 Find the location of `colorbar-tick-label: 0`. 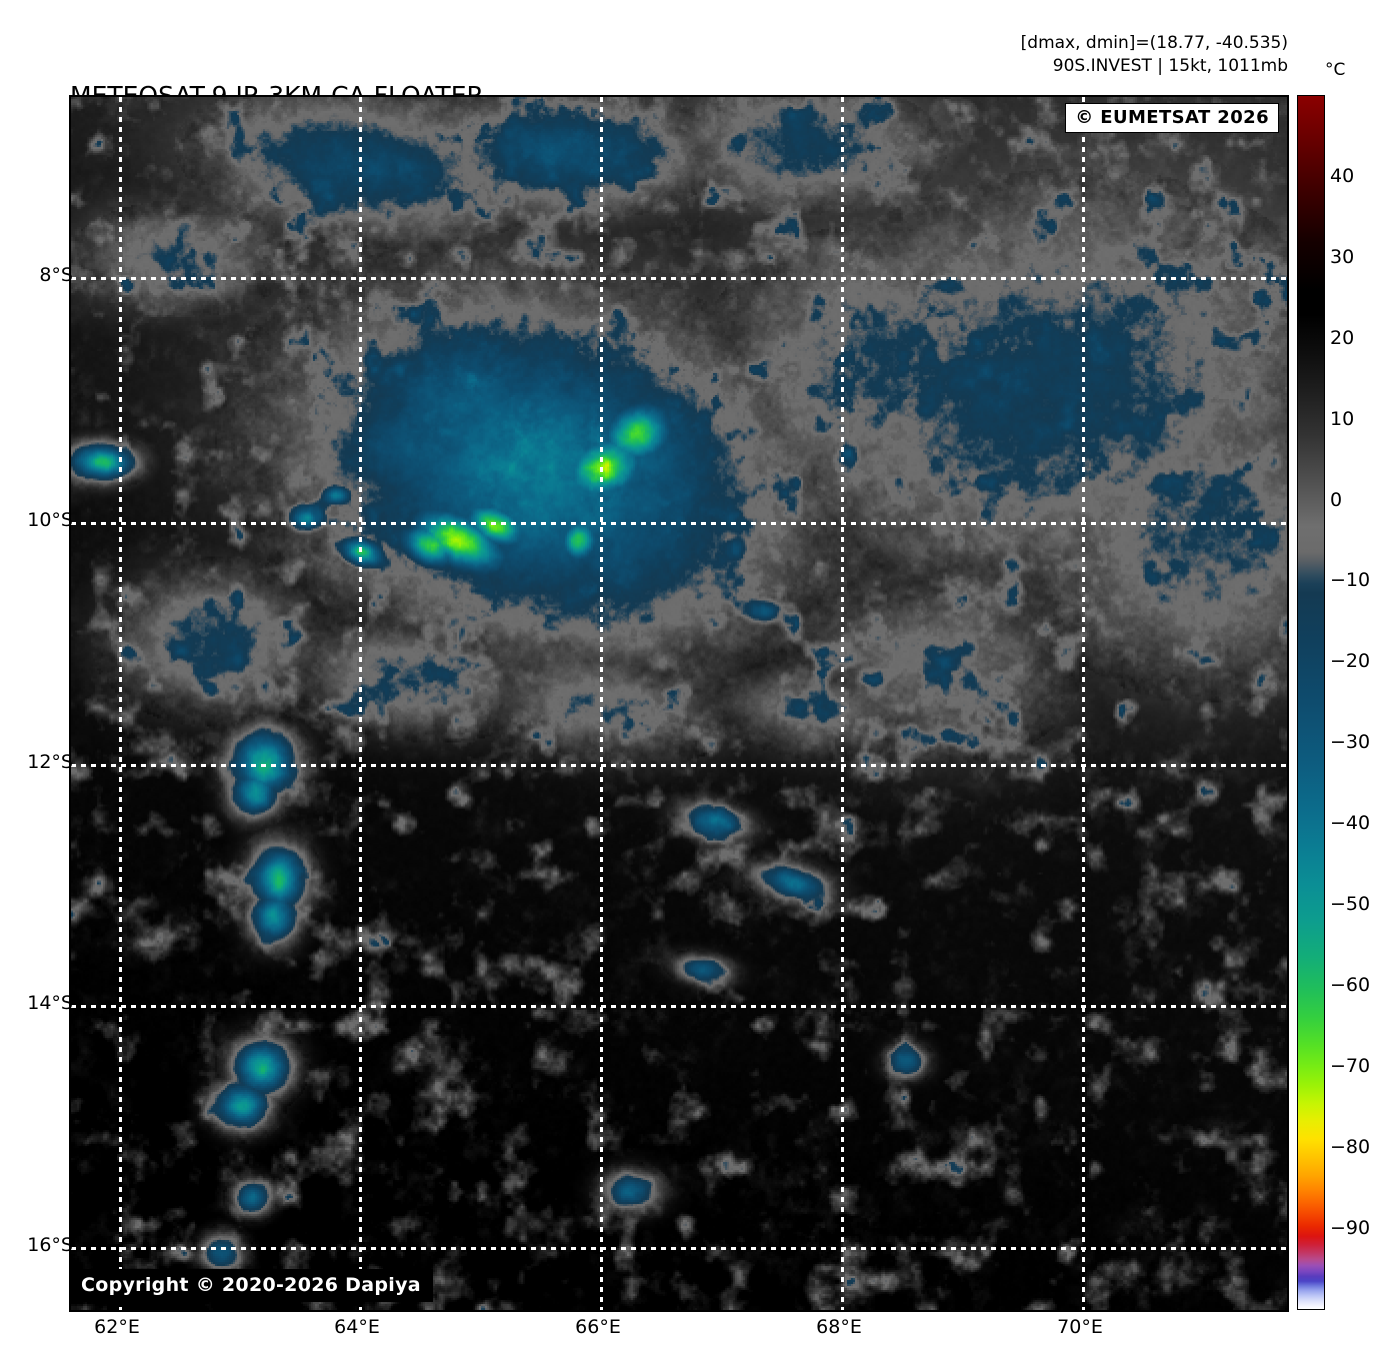

colorbar-tick-label: 0 is located at coordinates (1336, 500).